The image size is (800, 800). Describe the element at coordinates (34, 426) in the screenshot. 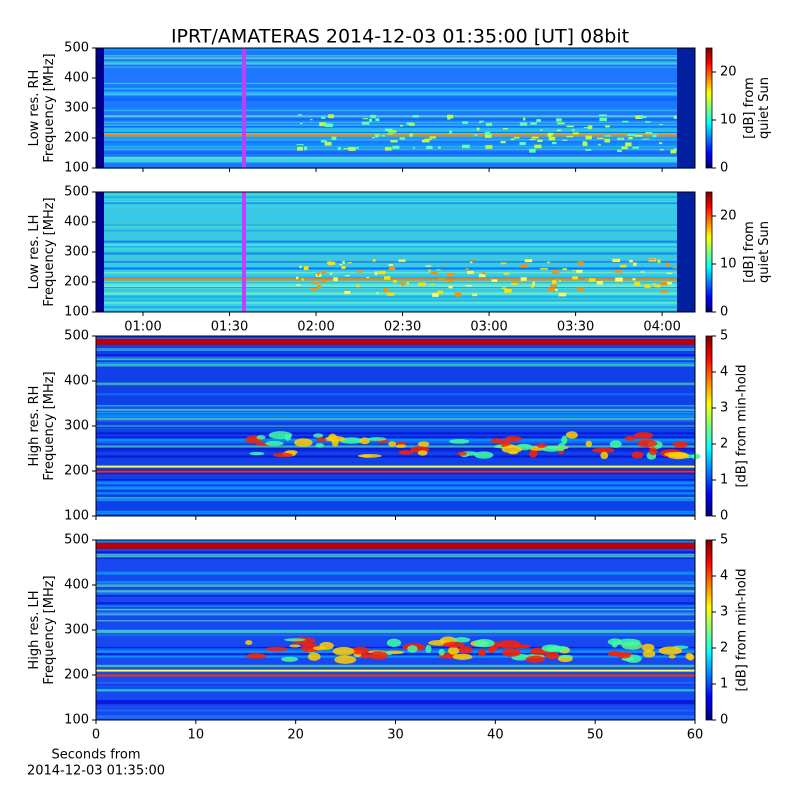

I see `y-axis-label: High res. RH` at that location.